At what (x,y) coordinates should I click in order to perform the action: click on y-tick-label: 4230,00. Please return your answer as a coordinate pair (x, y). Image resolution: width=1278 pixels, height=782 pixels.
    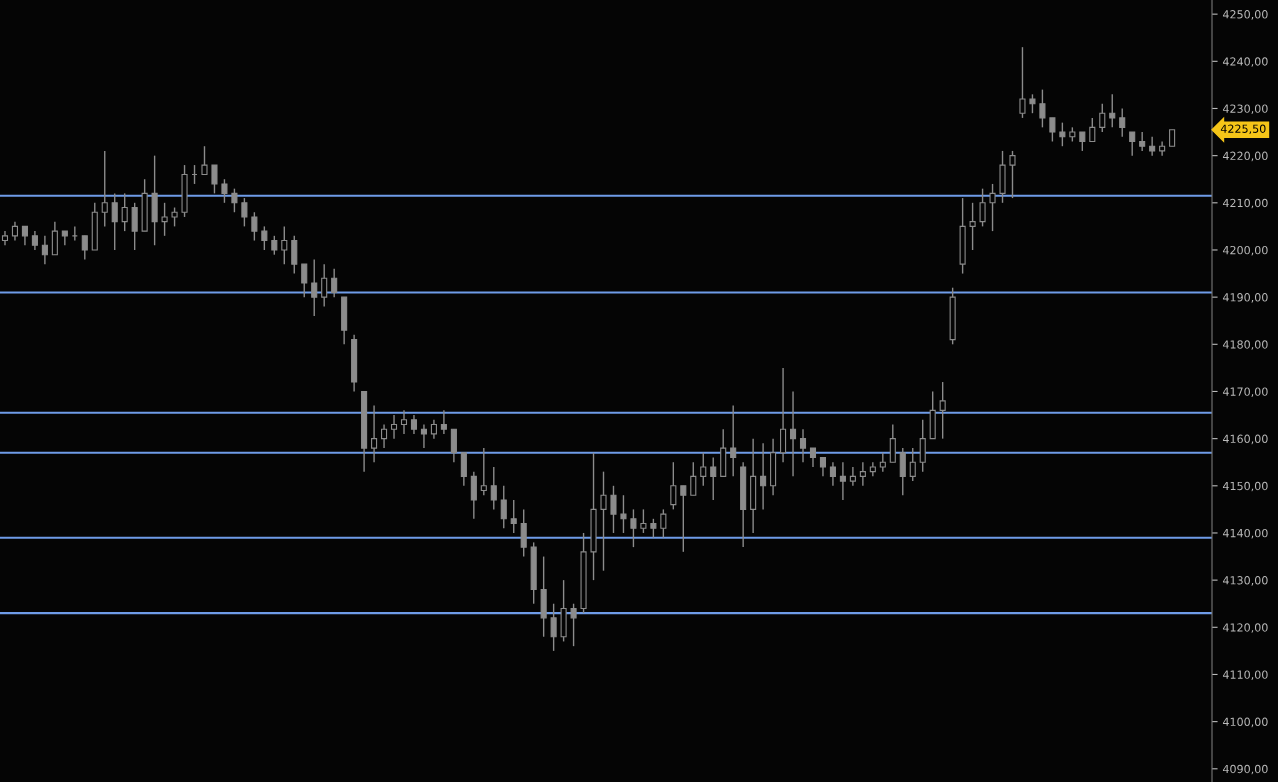
    Looking at the image, I should click on (1245, 109).